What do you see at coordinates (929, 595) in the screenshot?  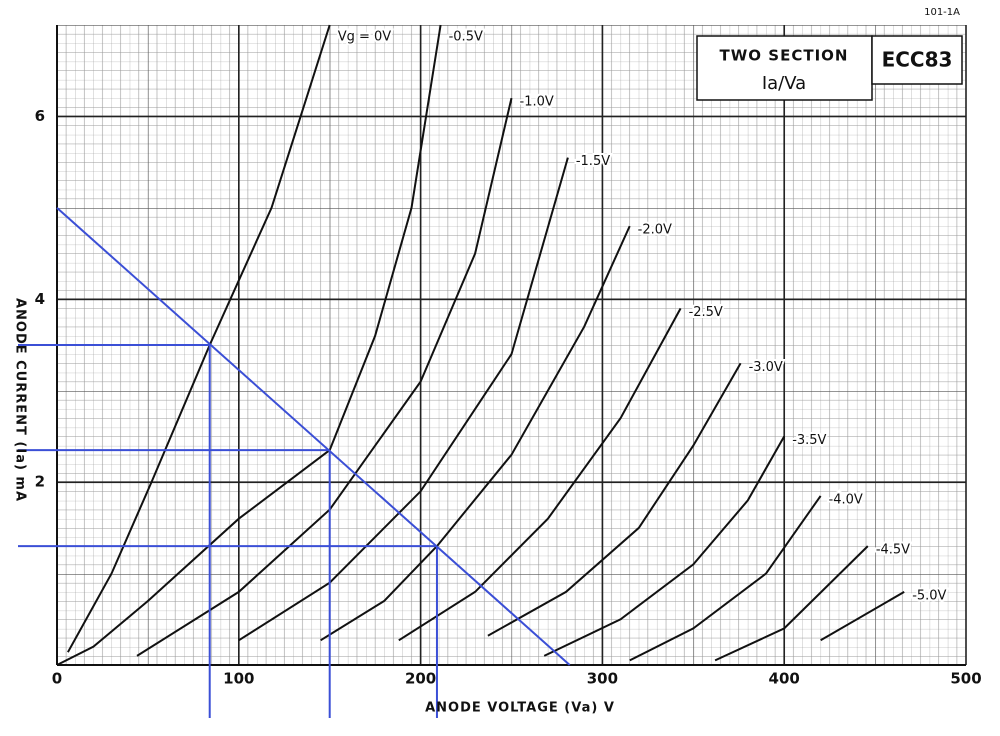 I see `curve-label: -5.0V` at bounding box center [929, 595].